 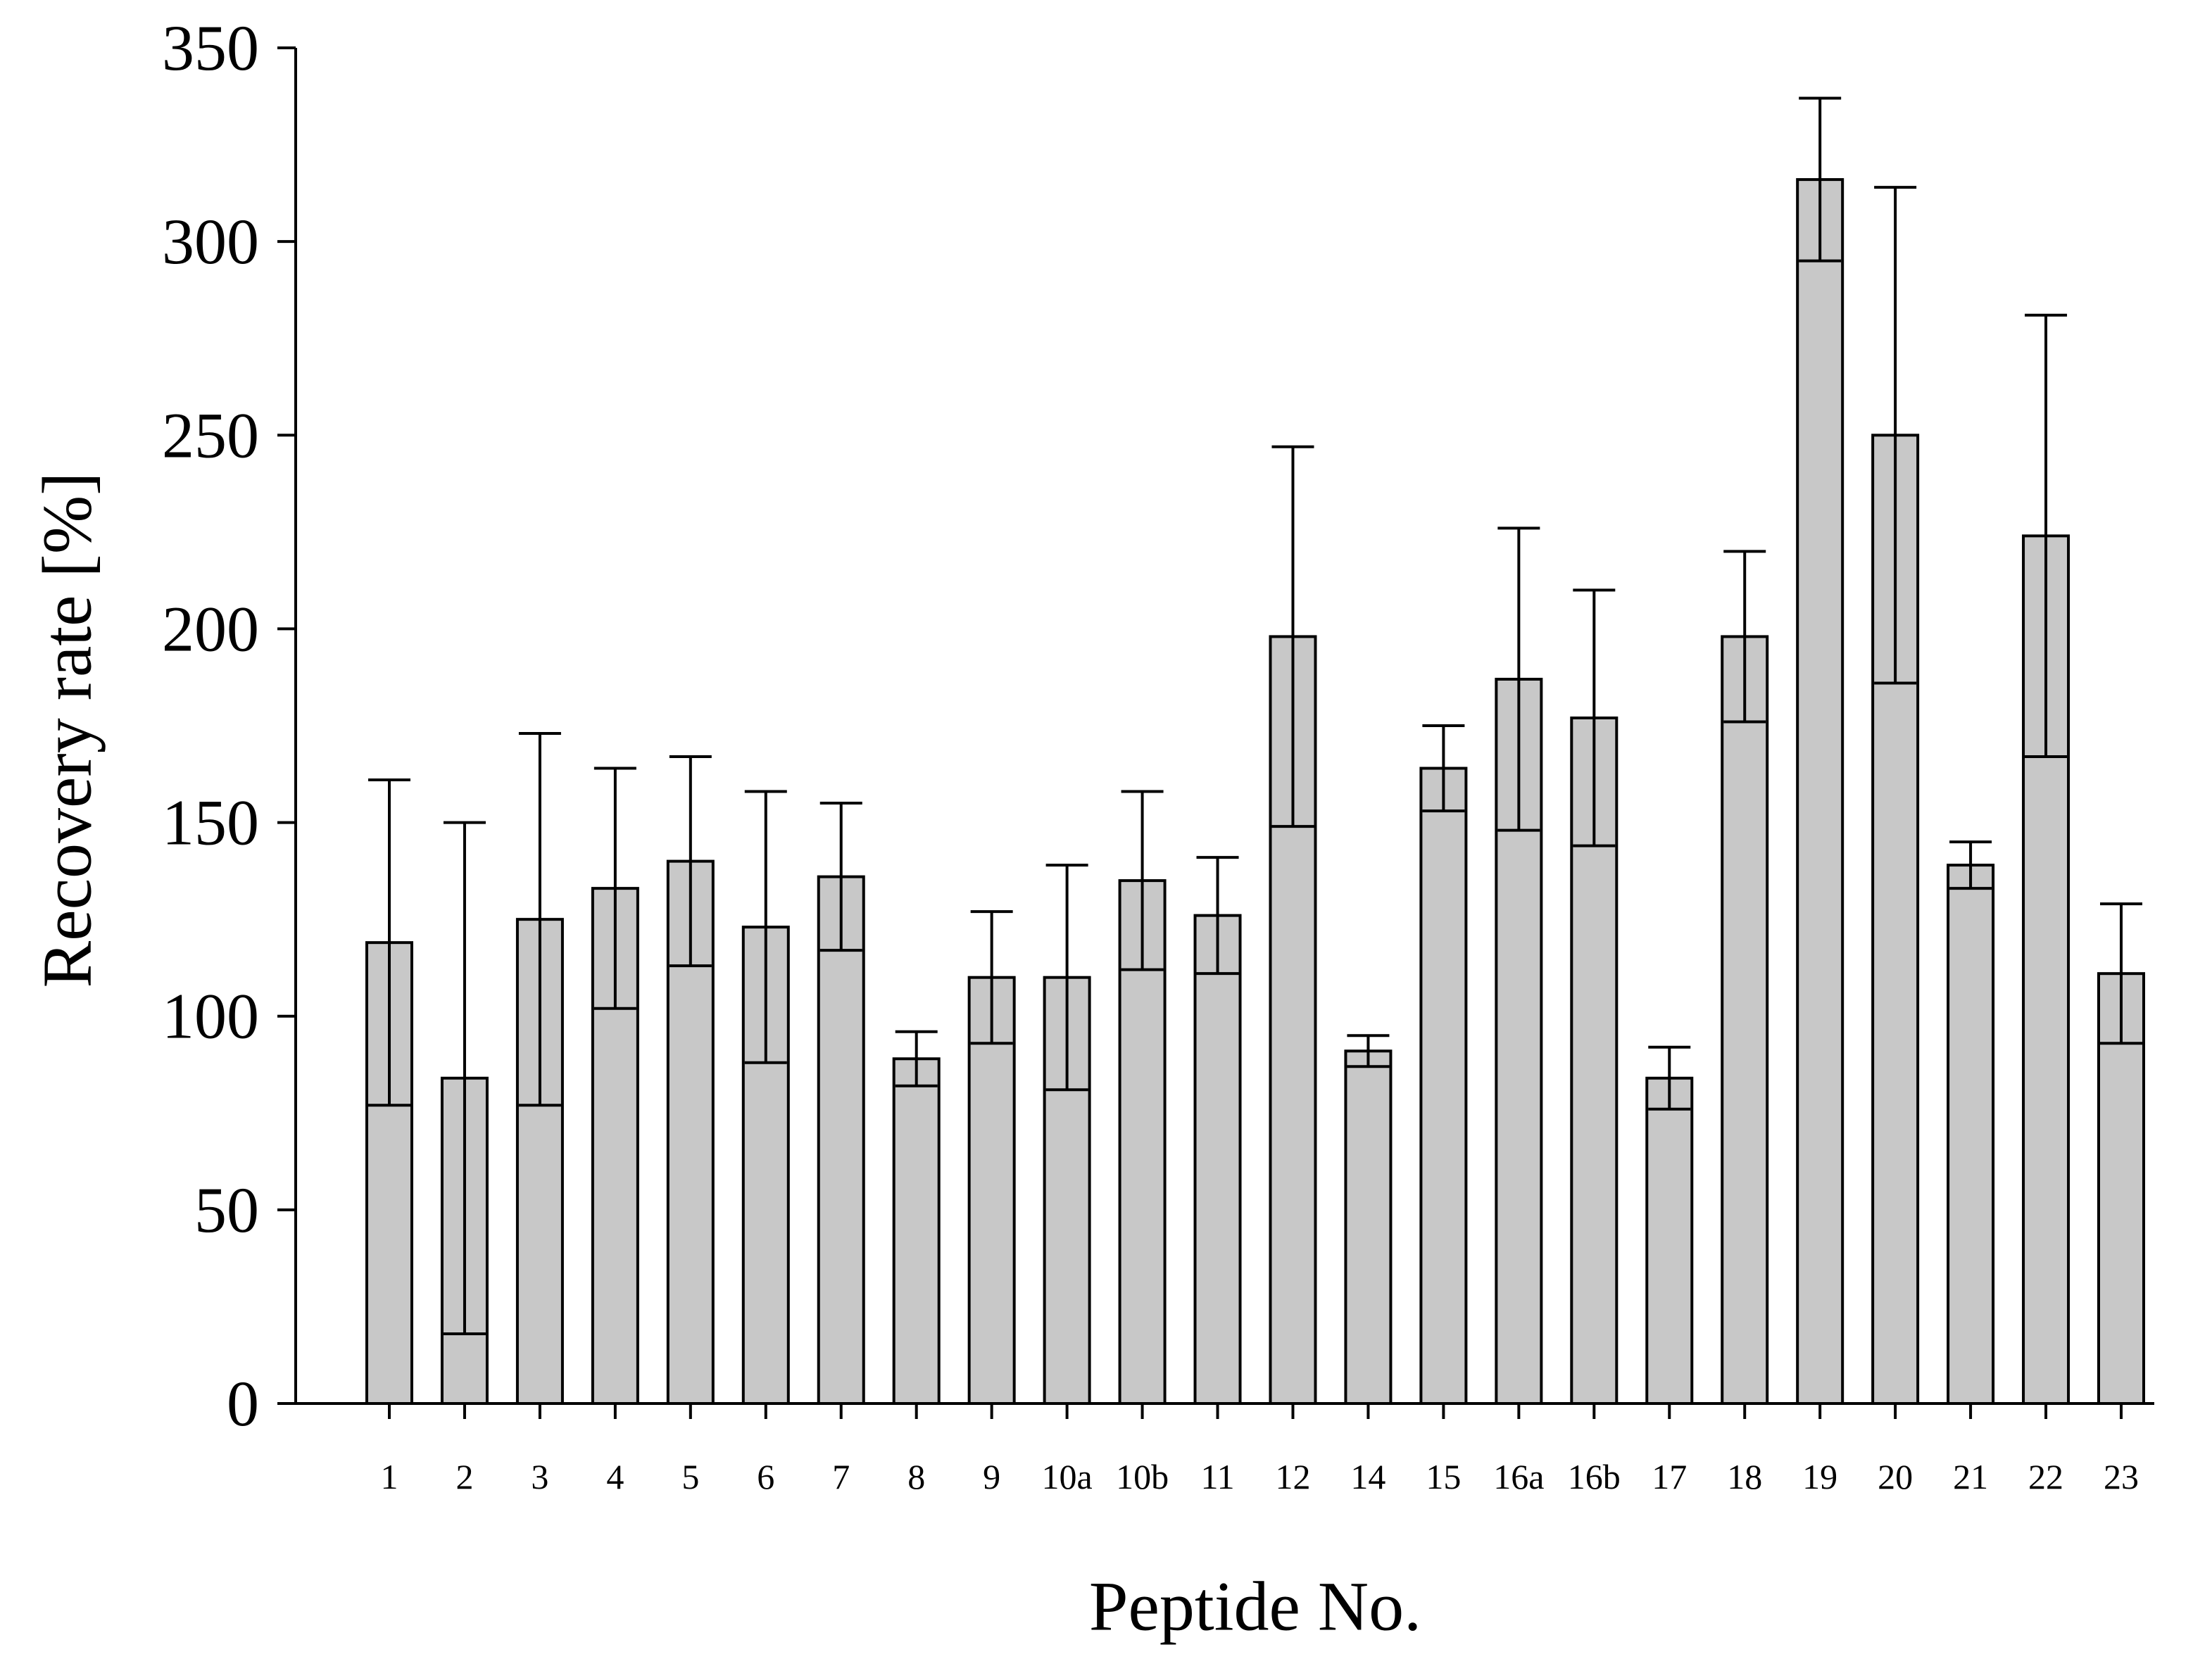 I want to click on x-tick-label-15: 15, so click(x=1443, y=1476).